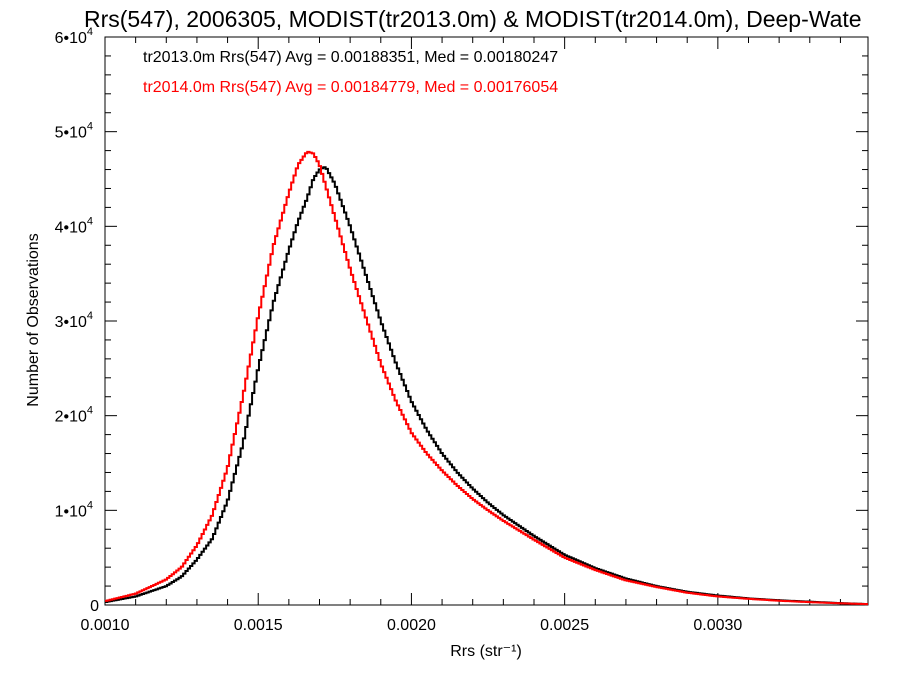 The height and width of the screenshot is (680, 900). I want to click on x-tick-label: 0.0010, so click(105, 625).